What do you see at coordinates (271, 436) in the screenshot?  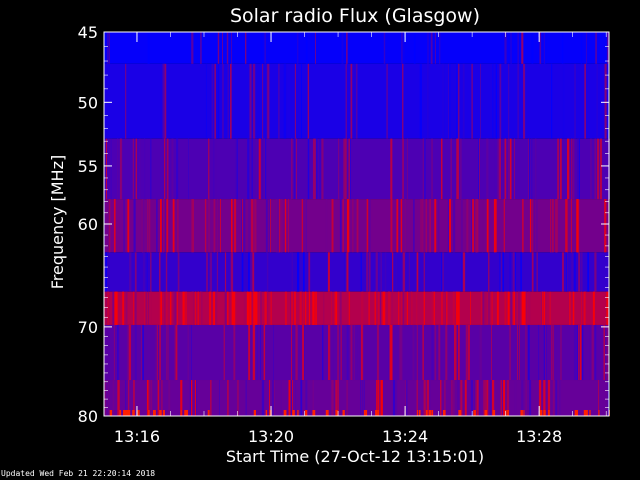 I see `x-tick-label: 13:20` at bounding box center [271, 436].